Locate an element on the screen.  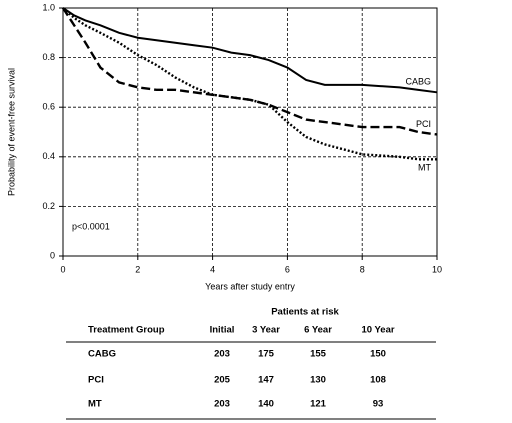
table-header: Treatment Group is located at coordinates (126, 330).